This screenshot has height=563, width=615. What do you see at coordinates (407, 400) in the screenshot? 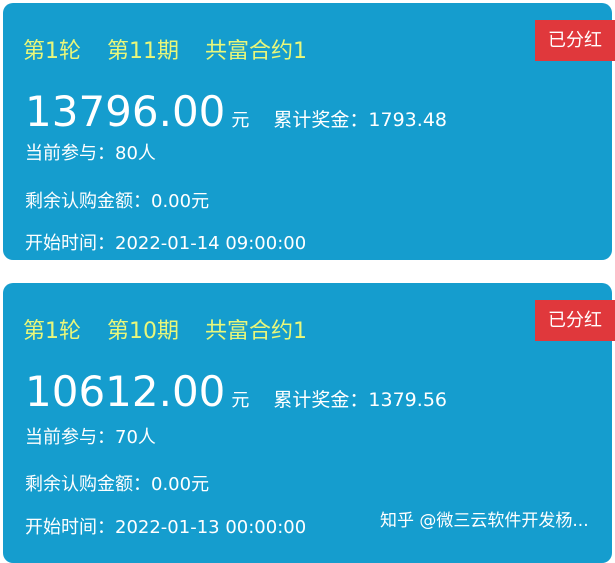
I see `total-value: 1379.56` at bounding box center [407, 400].